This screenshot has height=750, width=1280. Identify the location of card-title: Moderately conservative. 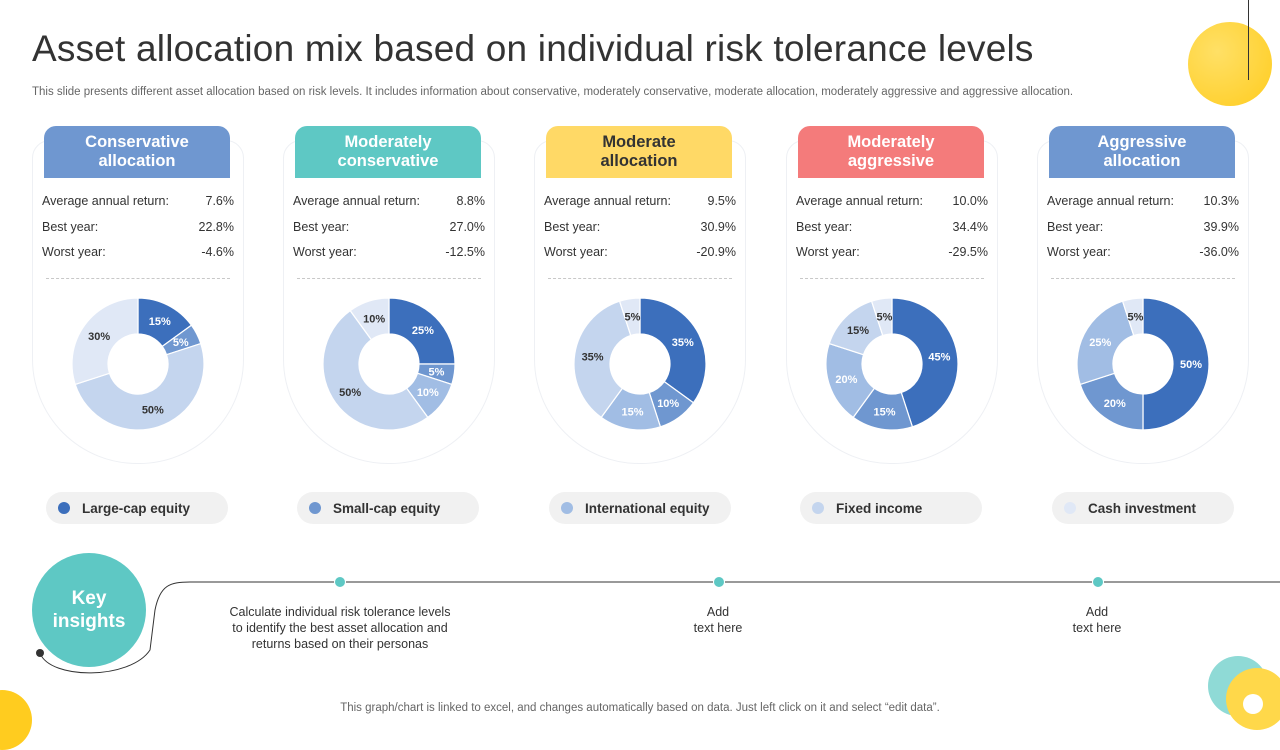
(388, 151).